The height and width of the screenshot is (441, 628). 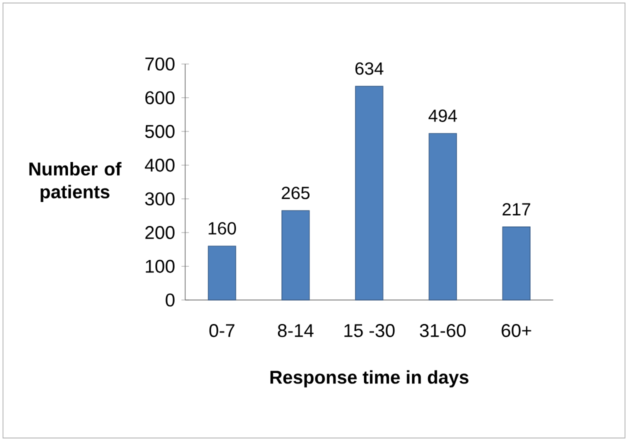 I want to click on x-tick-label: 8-14, so click(x=296, y=331).